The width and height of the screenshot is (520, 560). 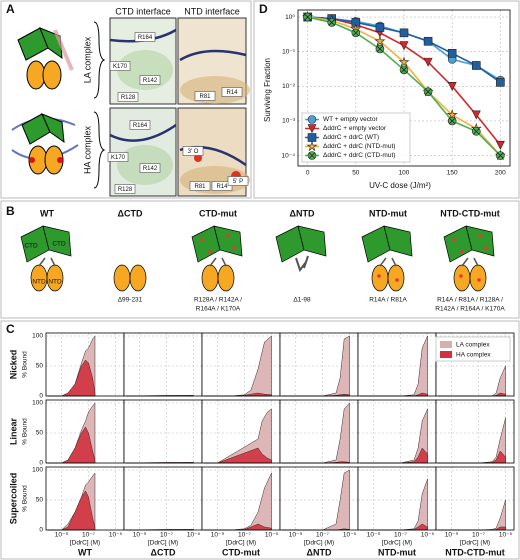 What do you see at coordinates (289, 51) in the screenshot?
I see `y-tick-label: 10⁻¹` at bounding box center [289, 51].